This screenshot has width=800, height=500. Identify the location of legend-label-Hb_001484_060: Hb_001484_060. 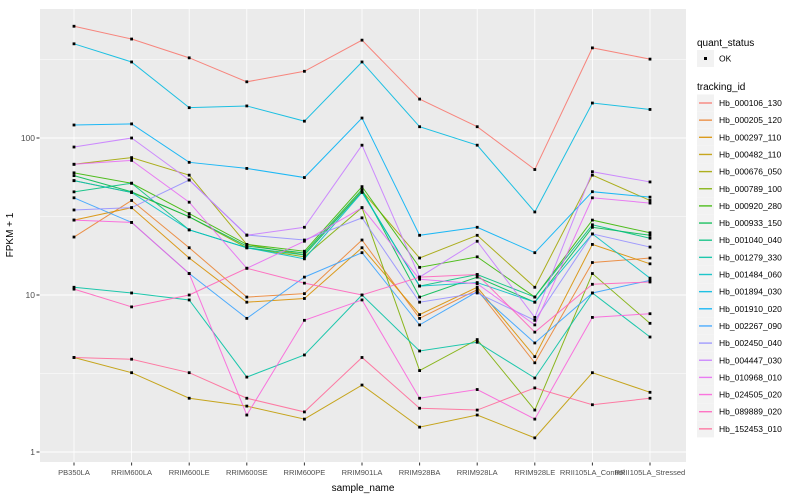
(750, 275).